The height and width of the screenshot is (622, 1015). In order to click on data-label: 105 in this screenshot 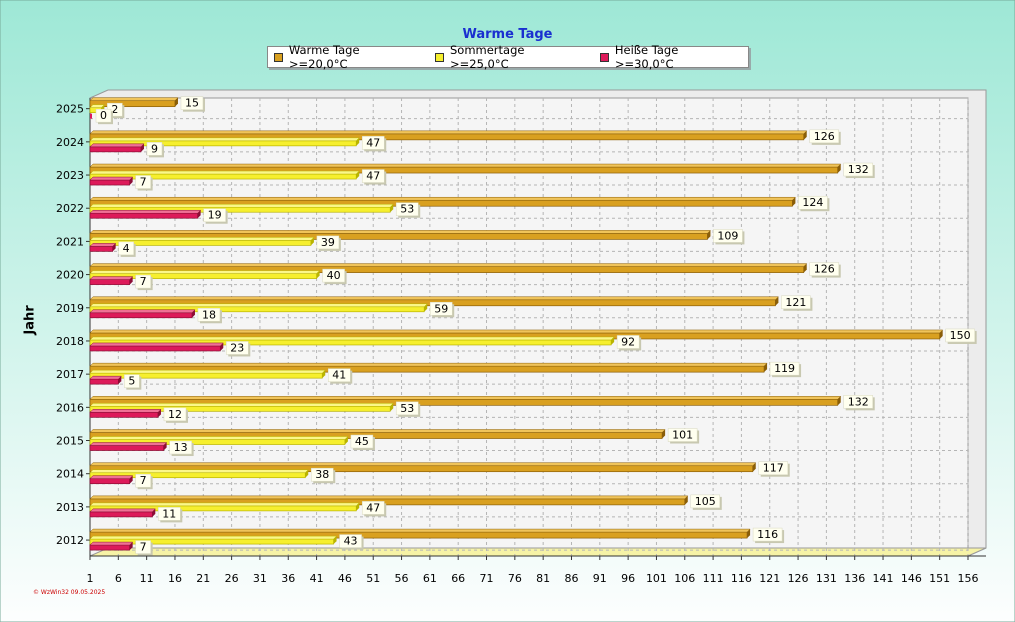, I will do `click(705, 501)`.